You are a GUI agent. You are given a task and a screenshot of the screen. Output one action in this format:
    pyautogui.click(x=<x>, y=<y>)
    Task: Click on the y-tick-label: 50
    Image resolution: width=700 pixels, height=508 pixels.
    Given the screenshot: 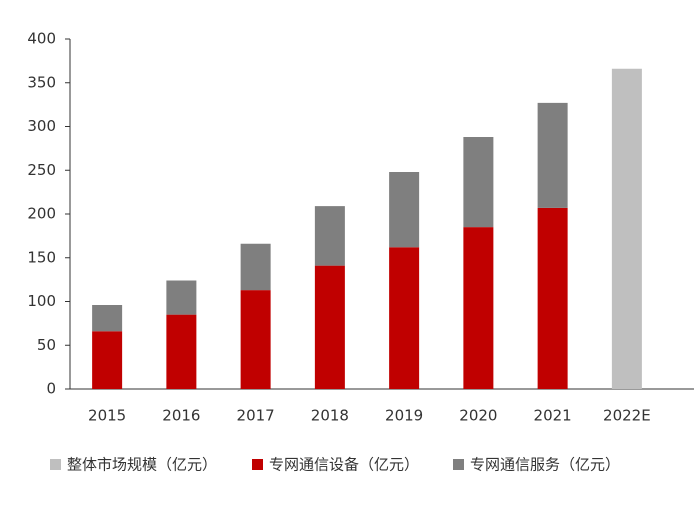 What is the action you would take?
    pyautogui.click(x=46, y=345)
    